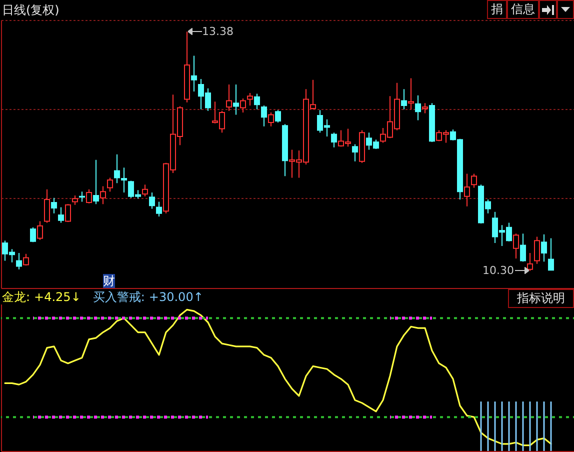 The height and width of the screenshot is (452, 574). Describe the element at coordinates (16, 297) in the screenshot. I see `text: 金龙:` at that location.